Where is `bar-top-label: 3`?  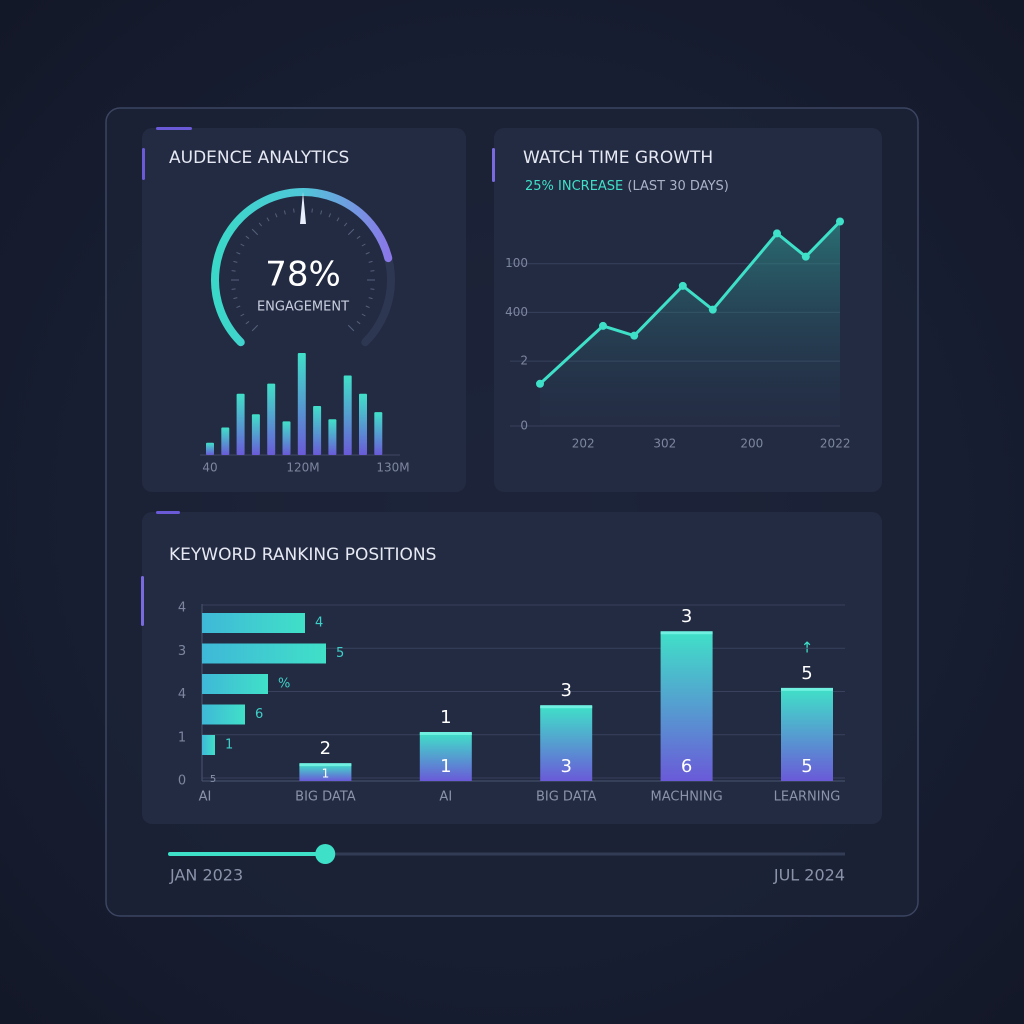
bar-top-label: 3 is located at coordinates (565, 690).